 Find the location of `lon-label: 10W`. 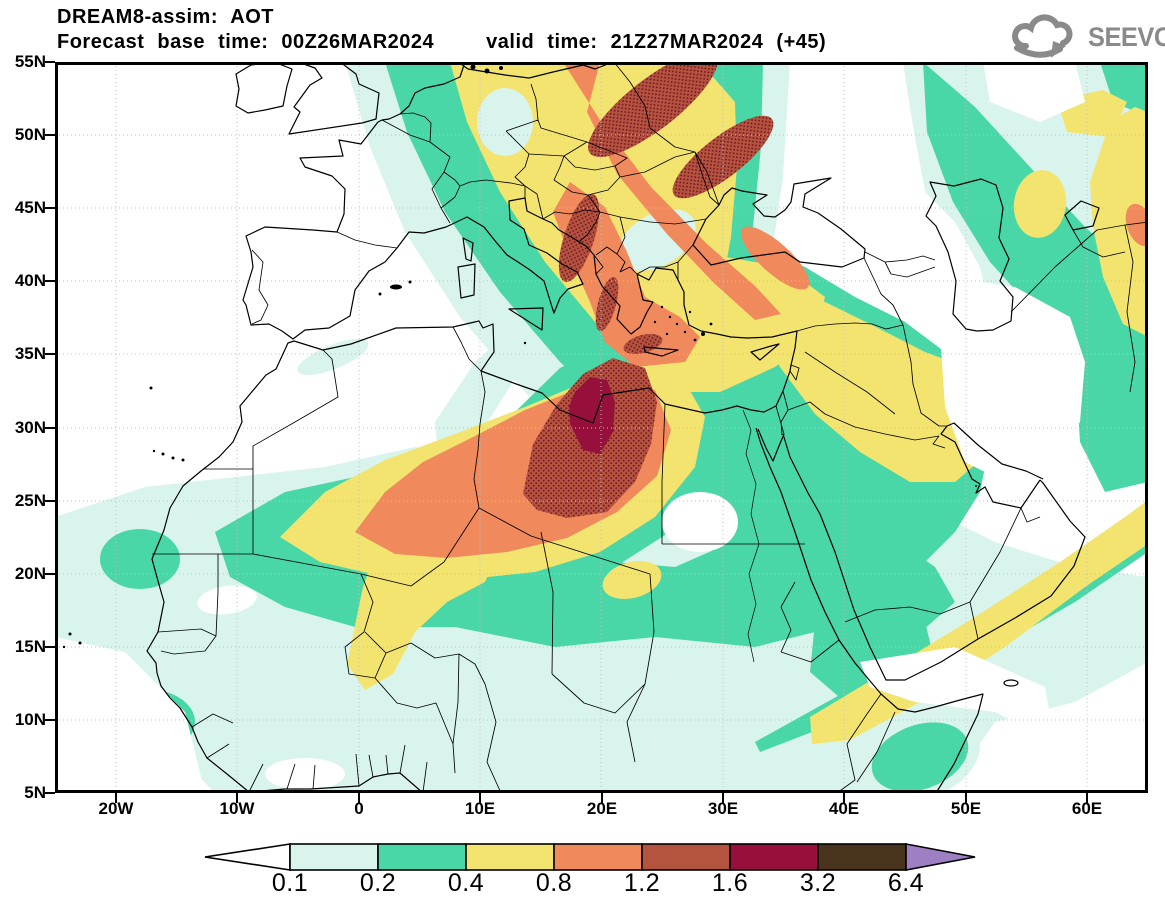

lon-label: 10W is located at coordinates (237, 808).